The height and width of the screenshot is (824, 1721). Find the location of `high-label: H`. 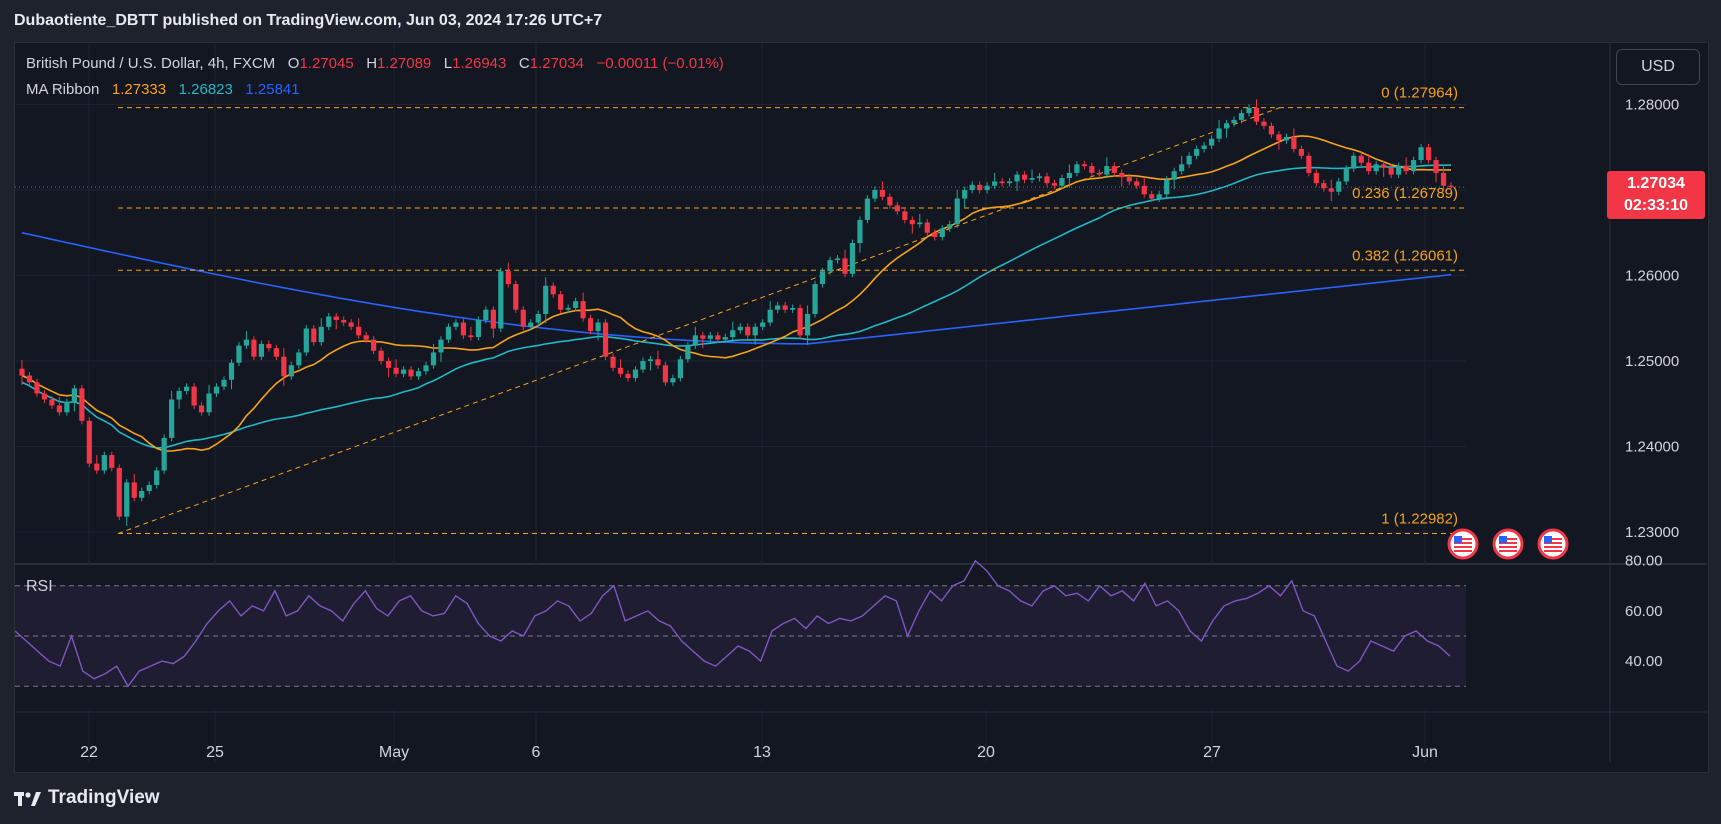

high-label: H is located at coordinates (372, 63).